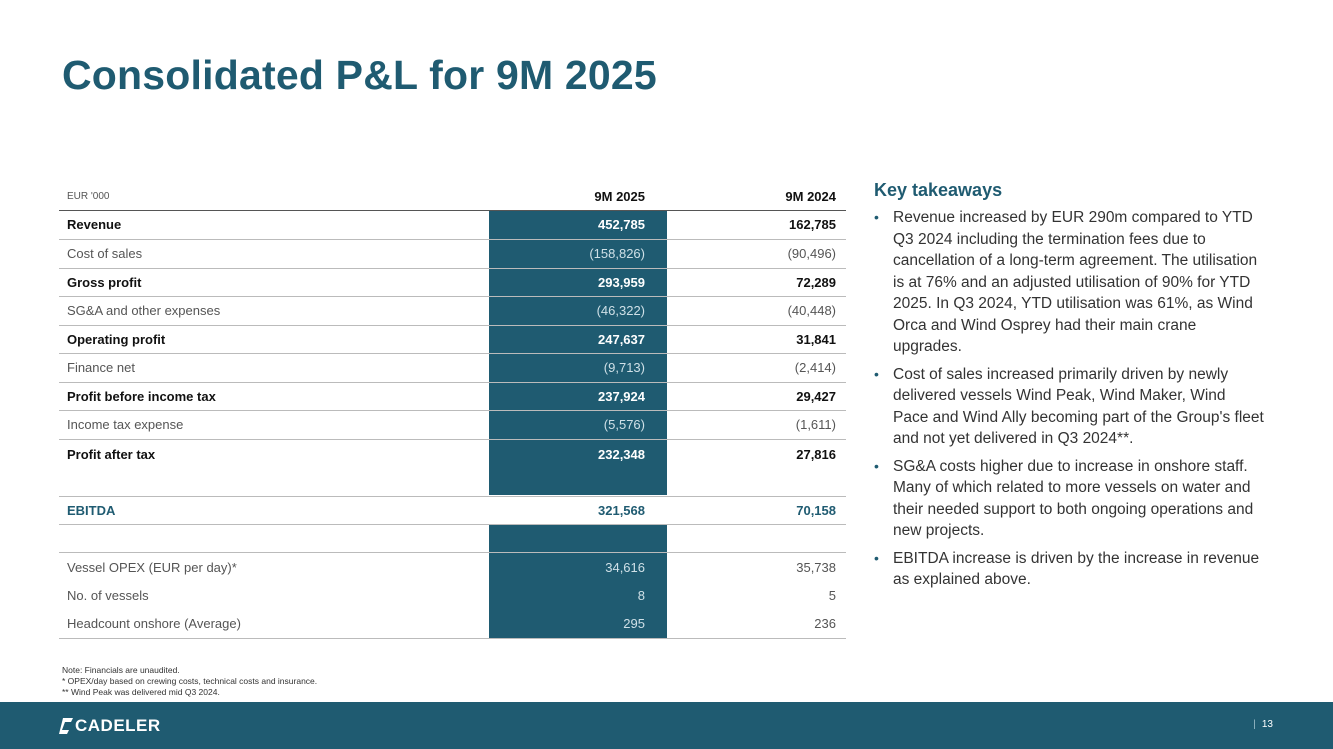 Image resolution: width=1333 pixels, height=749 pixels. What do you see at coordinates (810, 196) in the screenshot?
I see `column-header-9m-2024: 9M 2024` at bounding box center [810, 196].